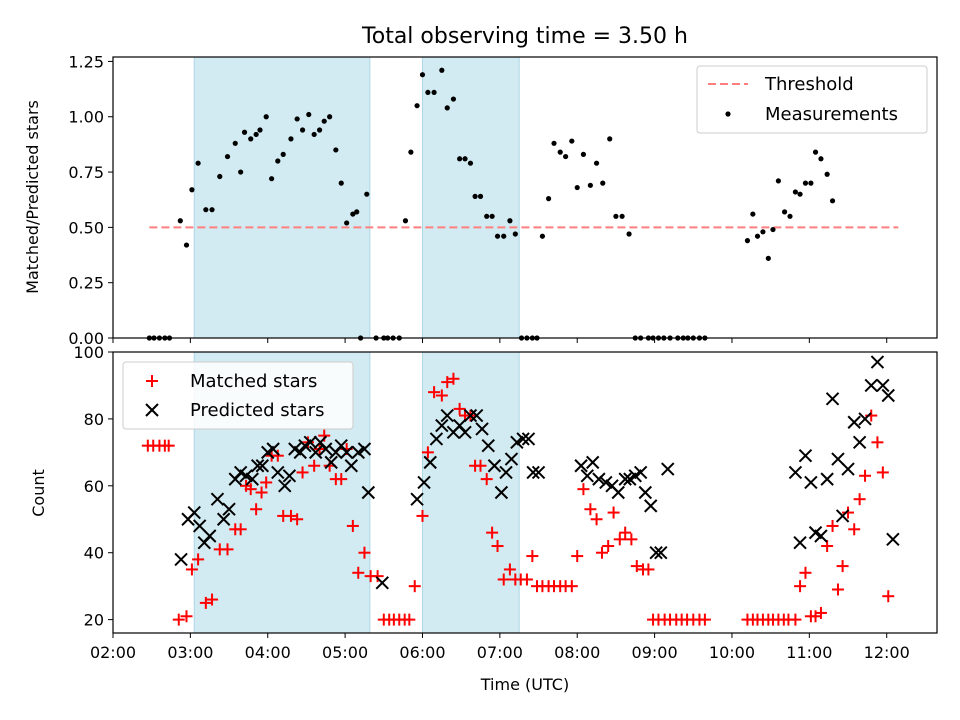 This screenshot has width=960, height=720. I want to click on x-tick-label: 10:00, so click(732, 652).